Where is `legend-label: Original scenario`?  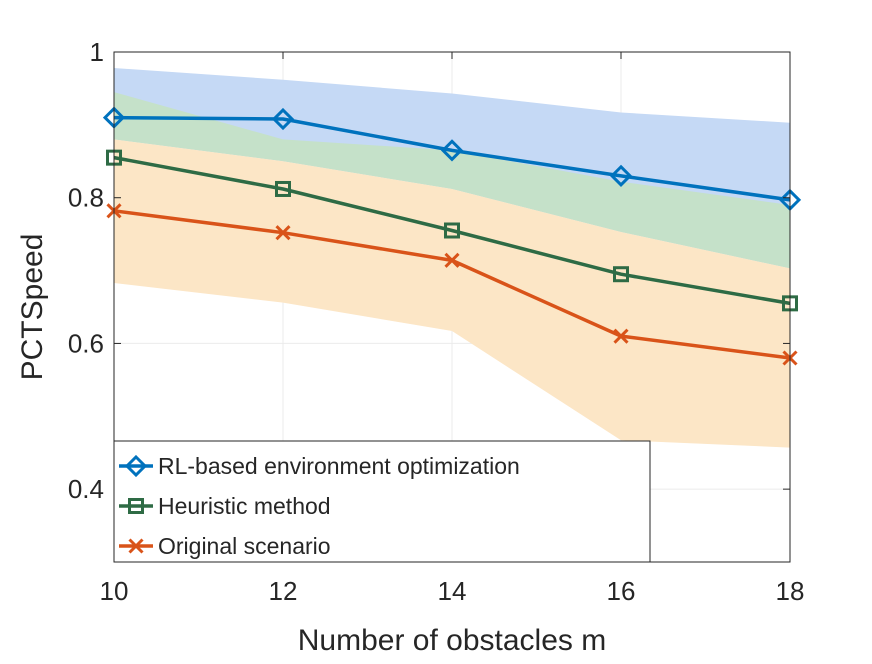 legend-label: Original scenario is located at coordinates (244, 546).